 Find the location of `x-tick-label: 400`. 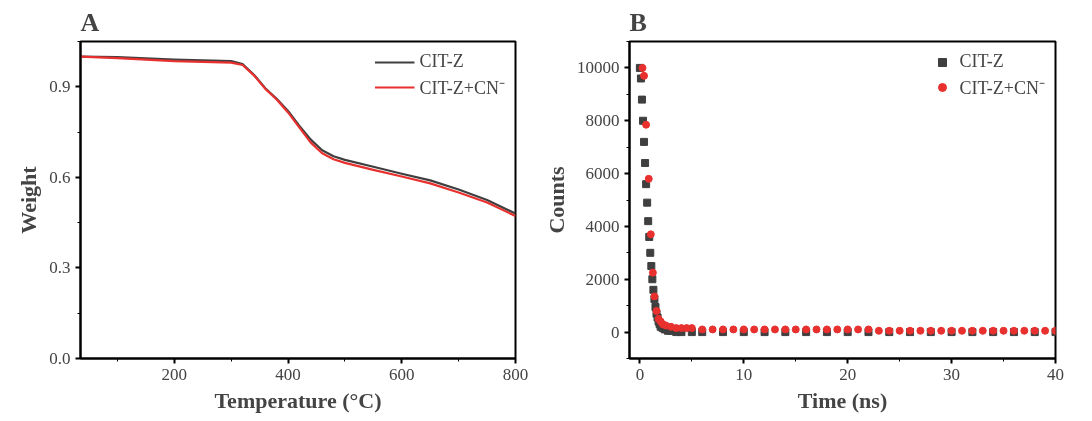

x-tick-label: 400 is located at coordinates (288, 374).